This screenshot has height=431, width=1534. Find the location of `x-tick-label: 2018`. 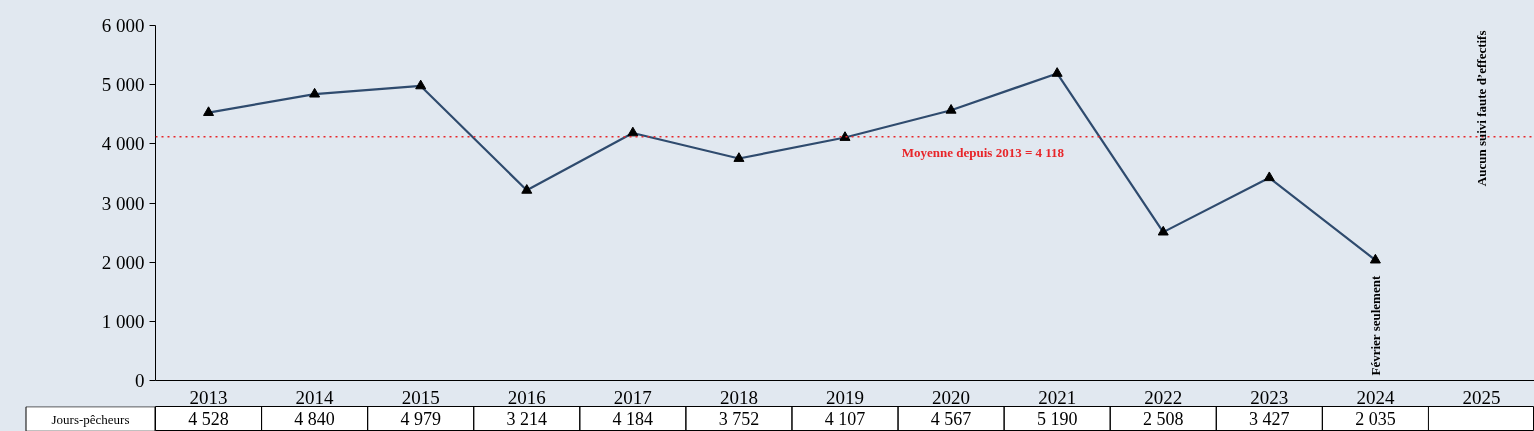

x-tick-label: 2018 is located at coordinates (738, 397).